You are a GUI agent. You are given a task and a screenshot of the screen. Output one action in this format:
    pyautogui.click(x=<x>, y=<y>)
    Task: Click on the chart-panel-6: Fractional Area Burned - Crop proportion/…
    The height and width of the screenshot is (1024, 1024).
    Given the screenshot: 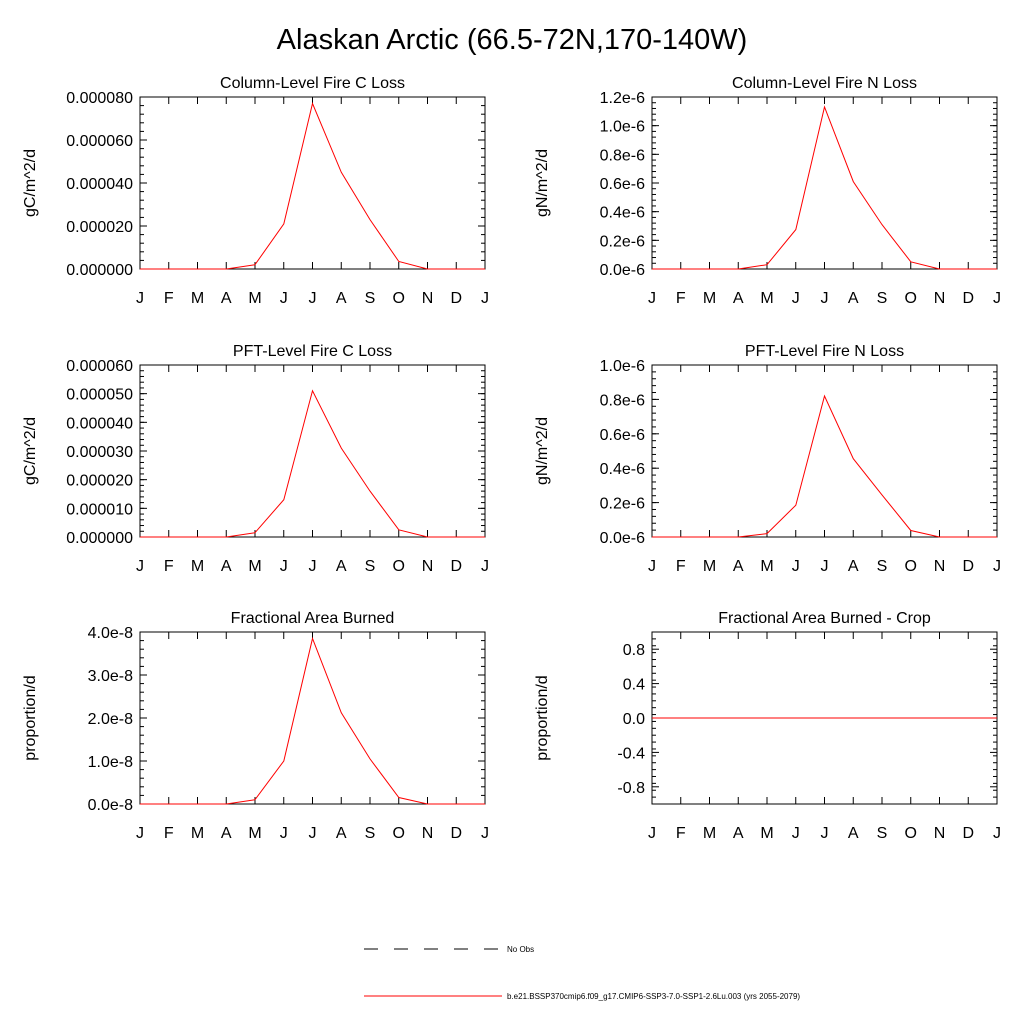 What is the action you would take?
    pyautogui.click(x=767, y=726)
    